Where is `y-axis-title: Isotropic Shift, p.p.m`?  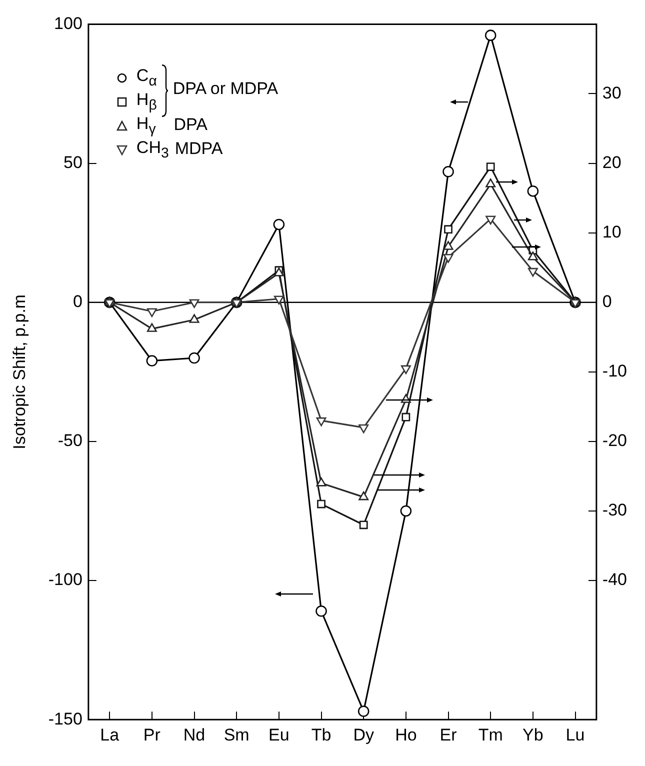 y-axis-title: Isotropic Shift, p.p.m is located at coordinates (19, 372).